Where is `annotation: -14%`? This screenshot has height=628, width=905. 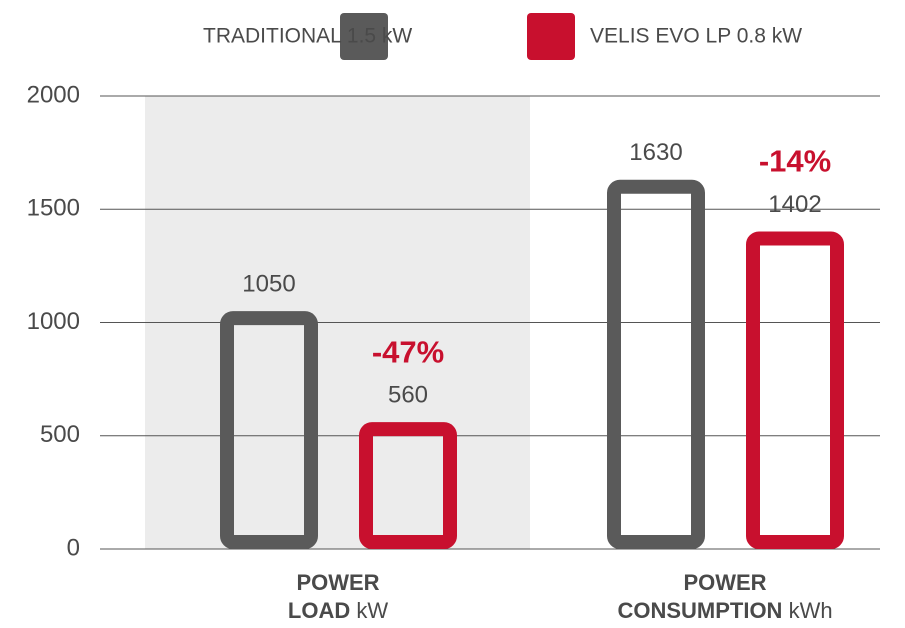
annotation: -14% is located at coordinates (795, 161).